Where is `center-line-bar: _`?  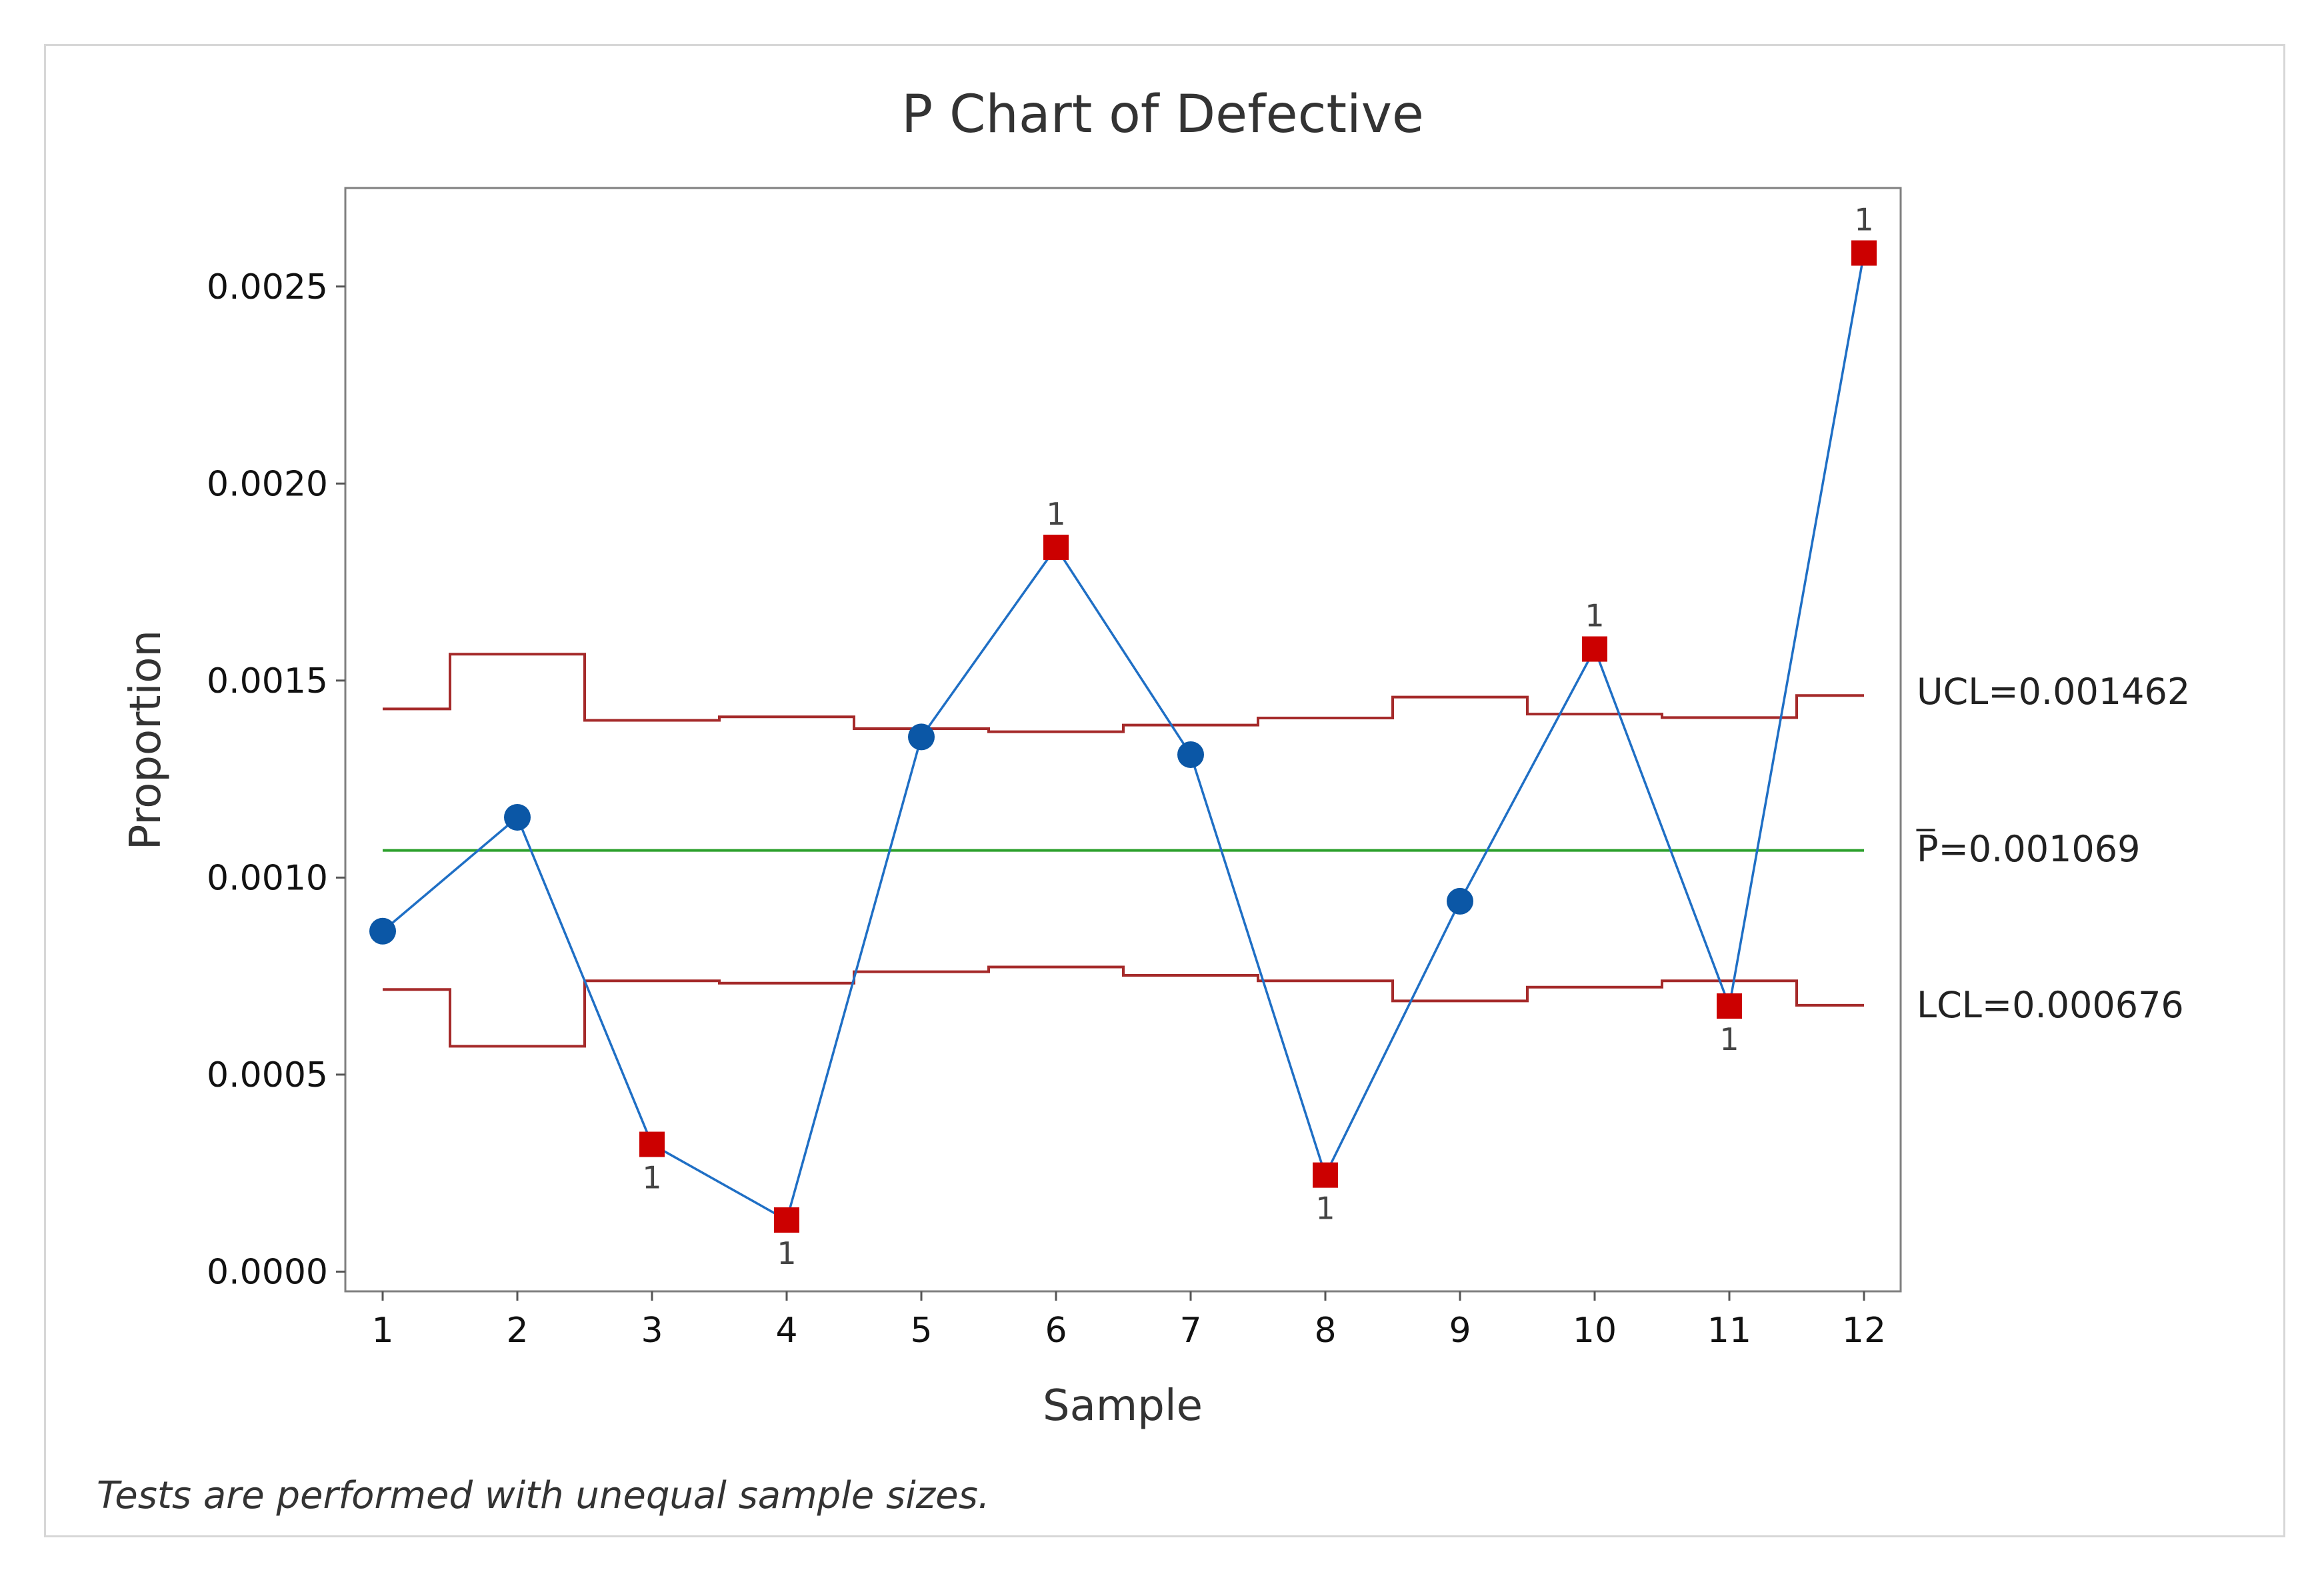
center-line-bar: _ is located at coordinates (1925, 810).